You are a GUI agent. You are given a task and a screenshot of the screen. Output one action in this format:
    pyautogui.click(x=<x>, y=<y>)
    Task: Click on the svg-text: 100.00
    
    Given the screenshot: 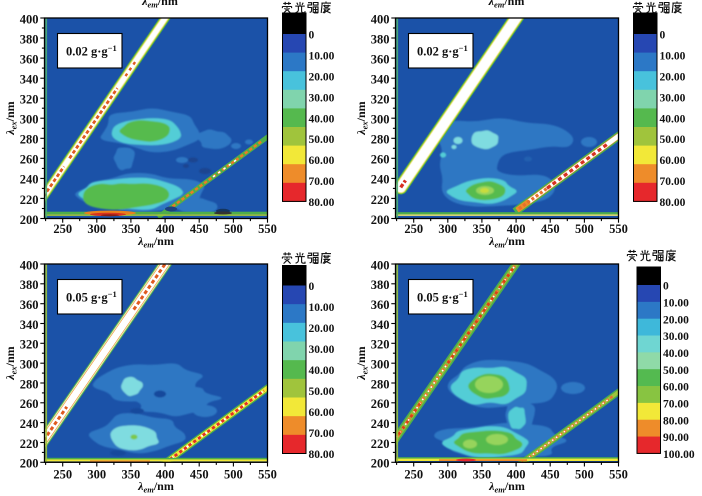 What is the action you would take?
    pyautogui.click(x=679, y=455)
    